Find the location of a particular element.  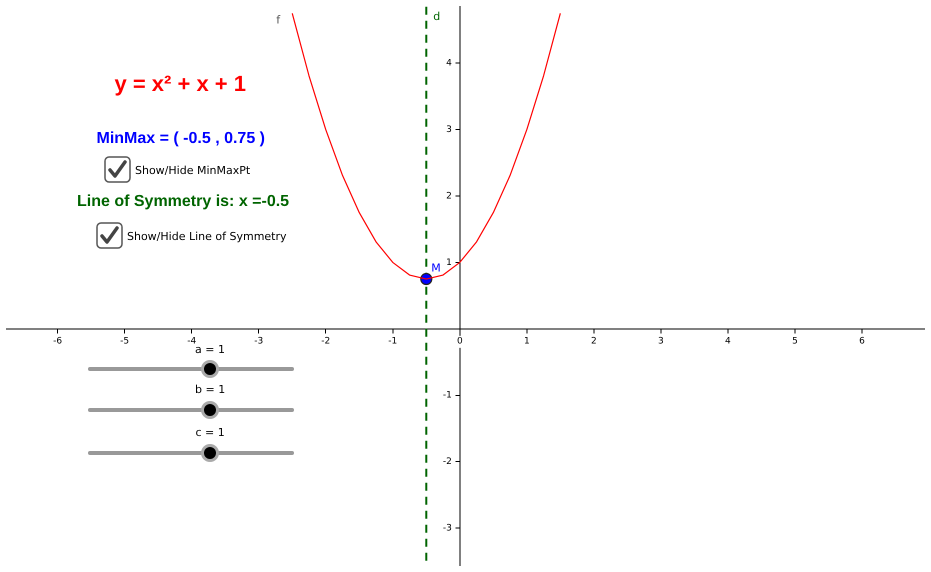

series-label: f is located at coordinates (279, 20).